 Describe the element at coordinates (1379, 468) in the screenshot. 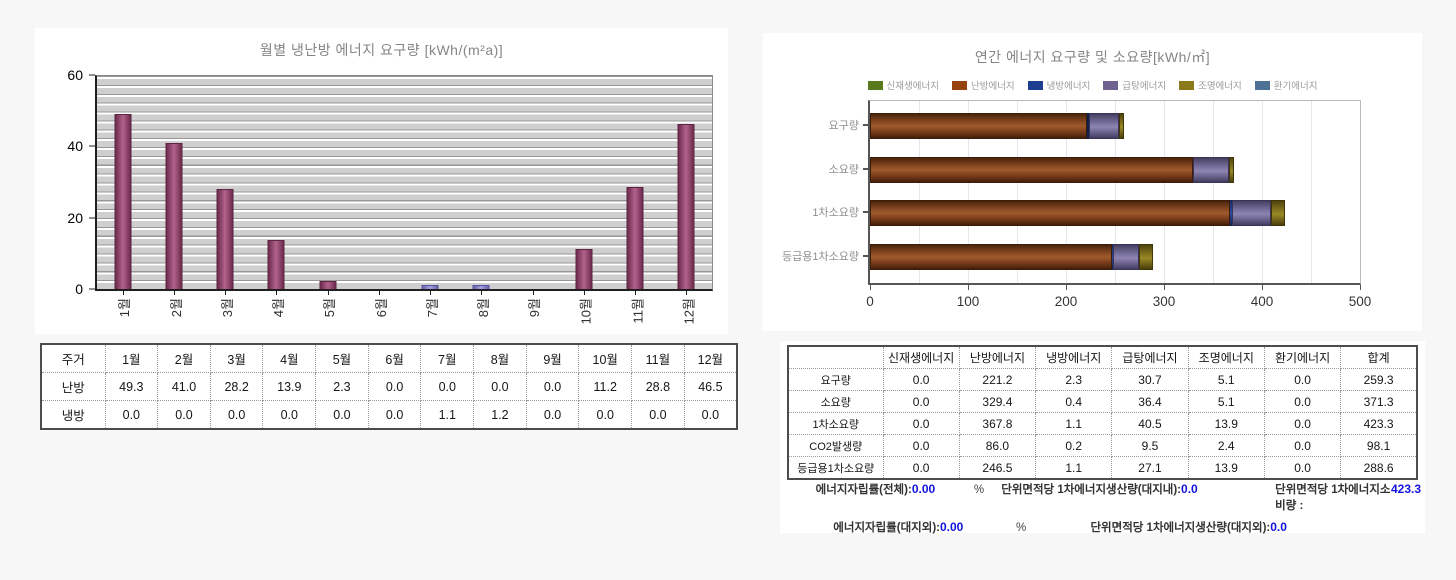

I see `cell: 288.6` at that location.